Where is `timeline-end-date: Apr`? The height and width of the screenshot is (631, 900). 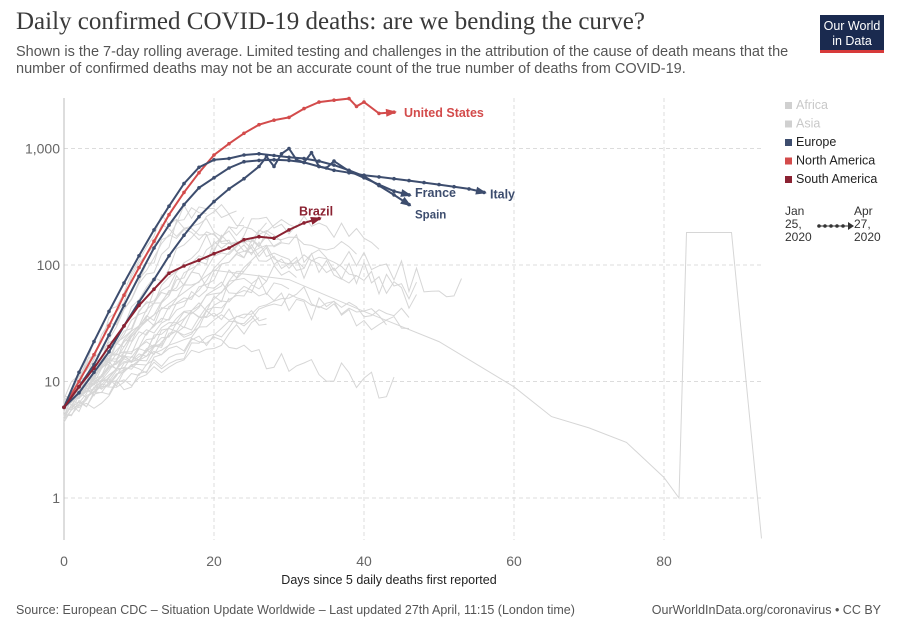 timeline-end-date: Apr is located at coordinates (863, 211).